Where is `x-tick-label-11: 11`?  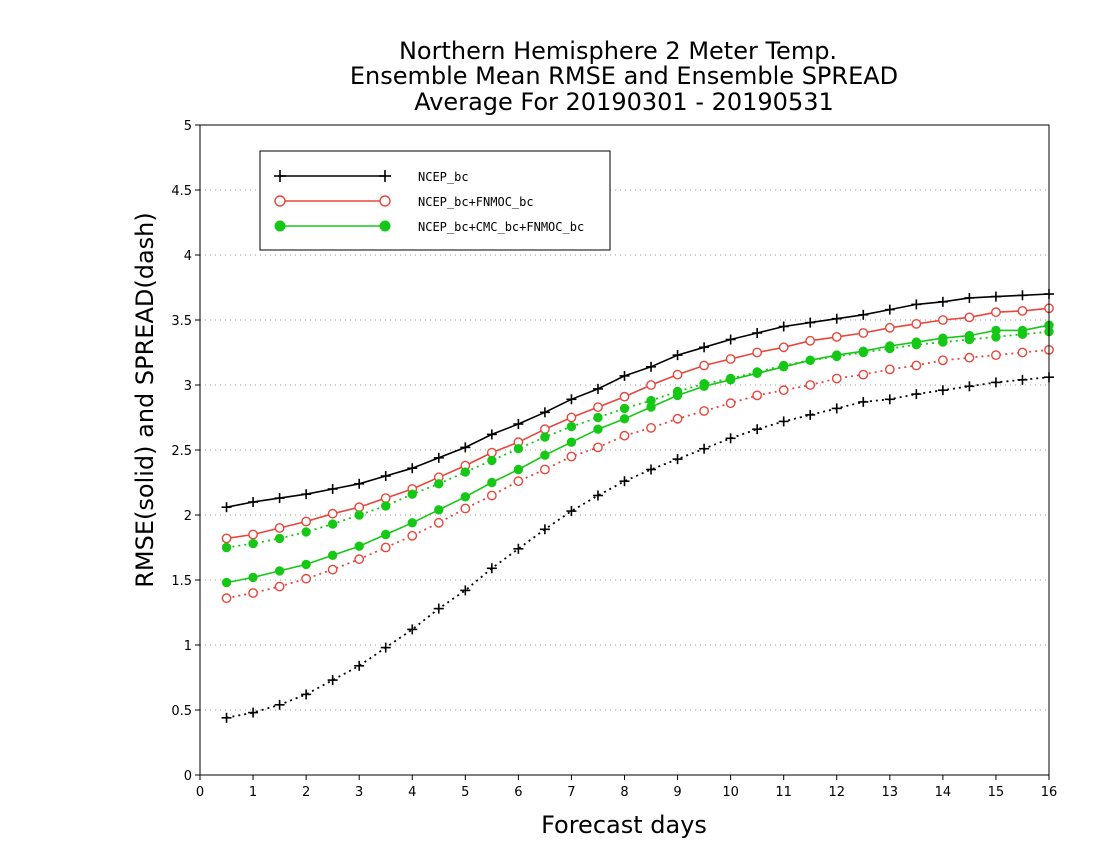
x-tick-label-11: 11 is located at coordinates (783, 792).